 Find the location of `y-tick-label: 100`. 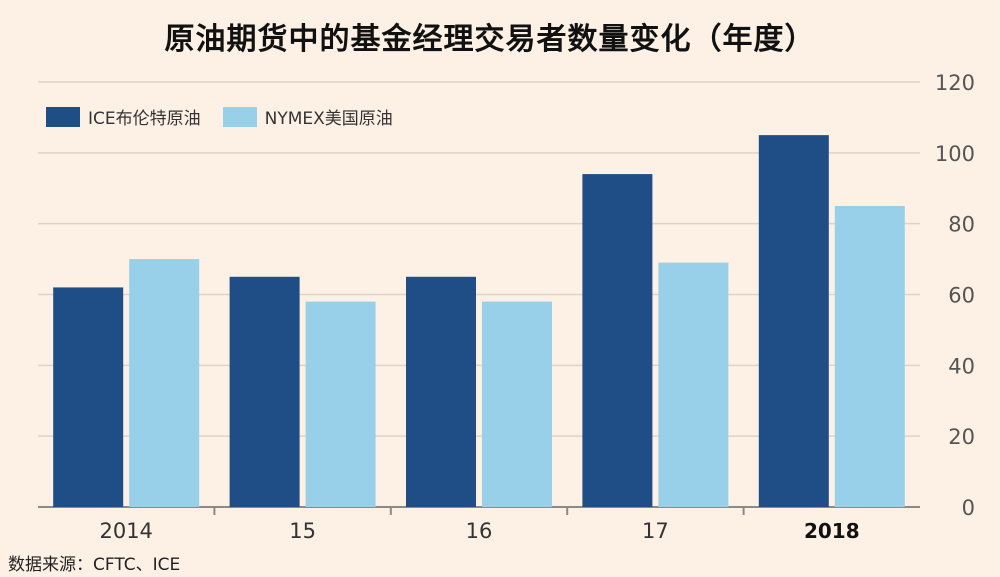

y-tick-label: 100 is located at coordinates (955, 154).